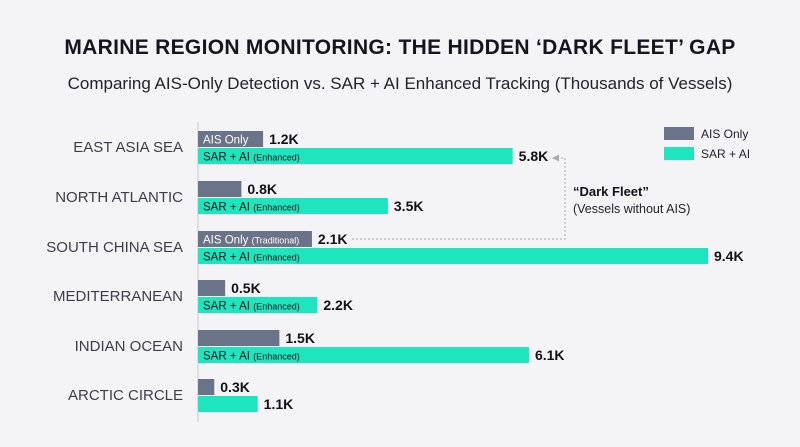 The height and width of the screenshot is (447, 800). Describe the element at coordinates (679, 153) in the screenshot. I see `legend-swatch-sar` at that location.